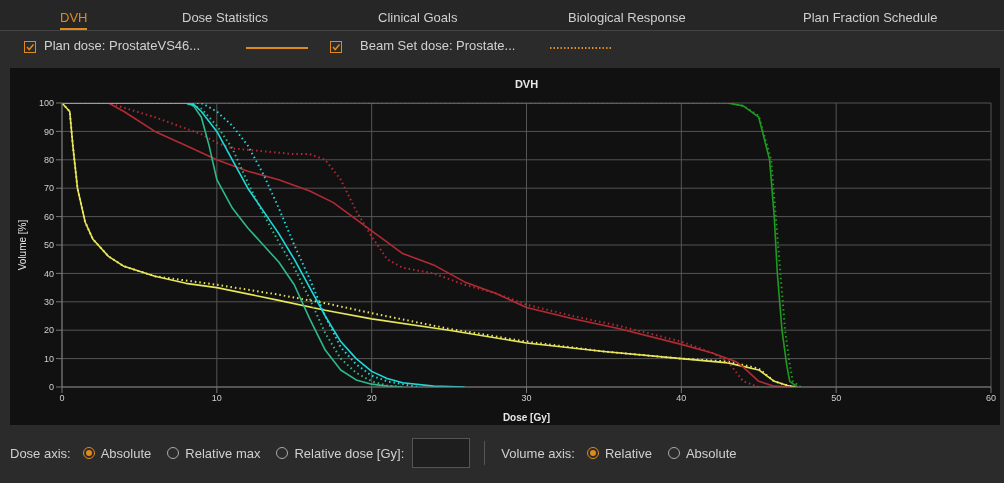 The height and width of the screenshot is (483, 1004). What do you see at coordinates (418, 18) in the screenshot?
I see `text: Clinical Goals` at bounding box center [418, 18].